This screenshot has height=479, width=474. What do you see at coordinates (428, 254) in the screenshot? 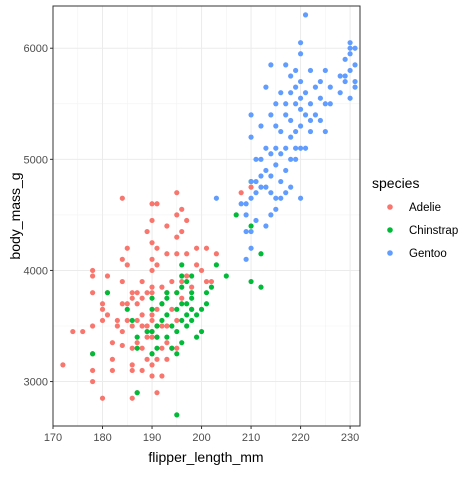
I see `legend-label: Gentoo` at bounding box center [428, 254].